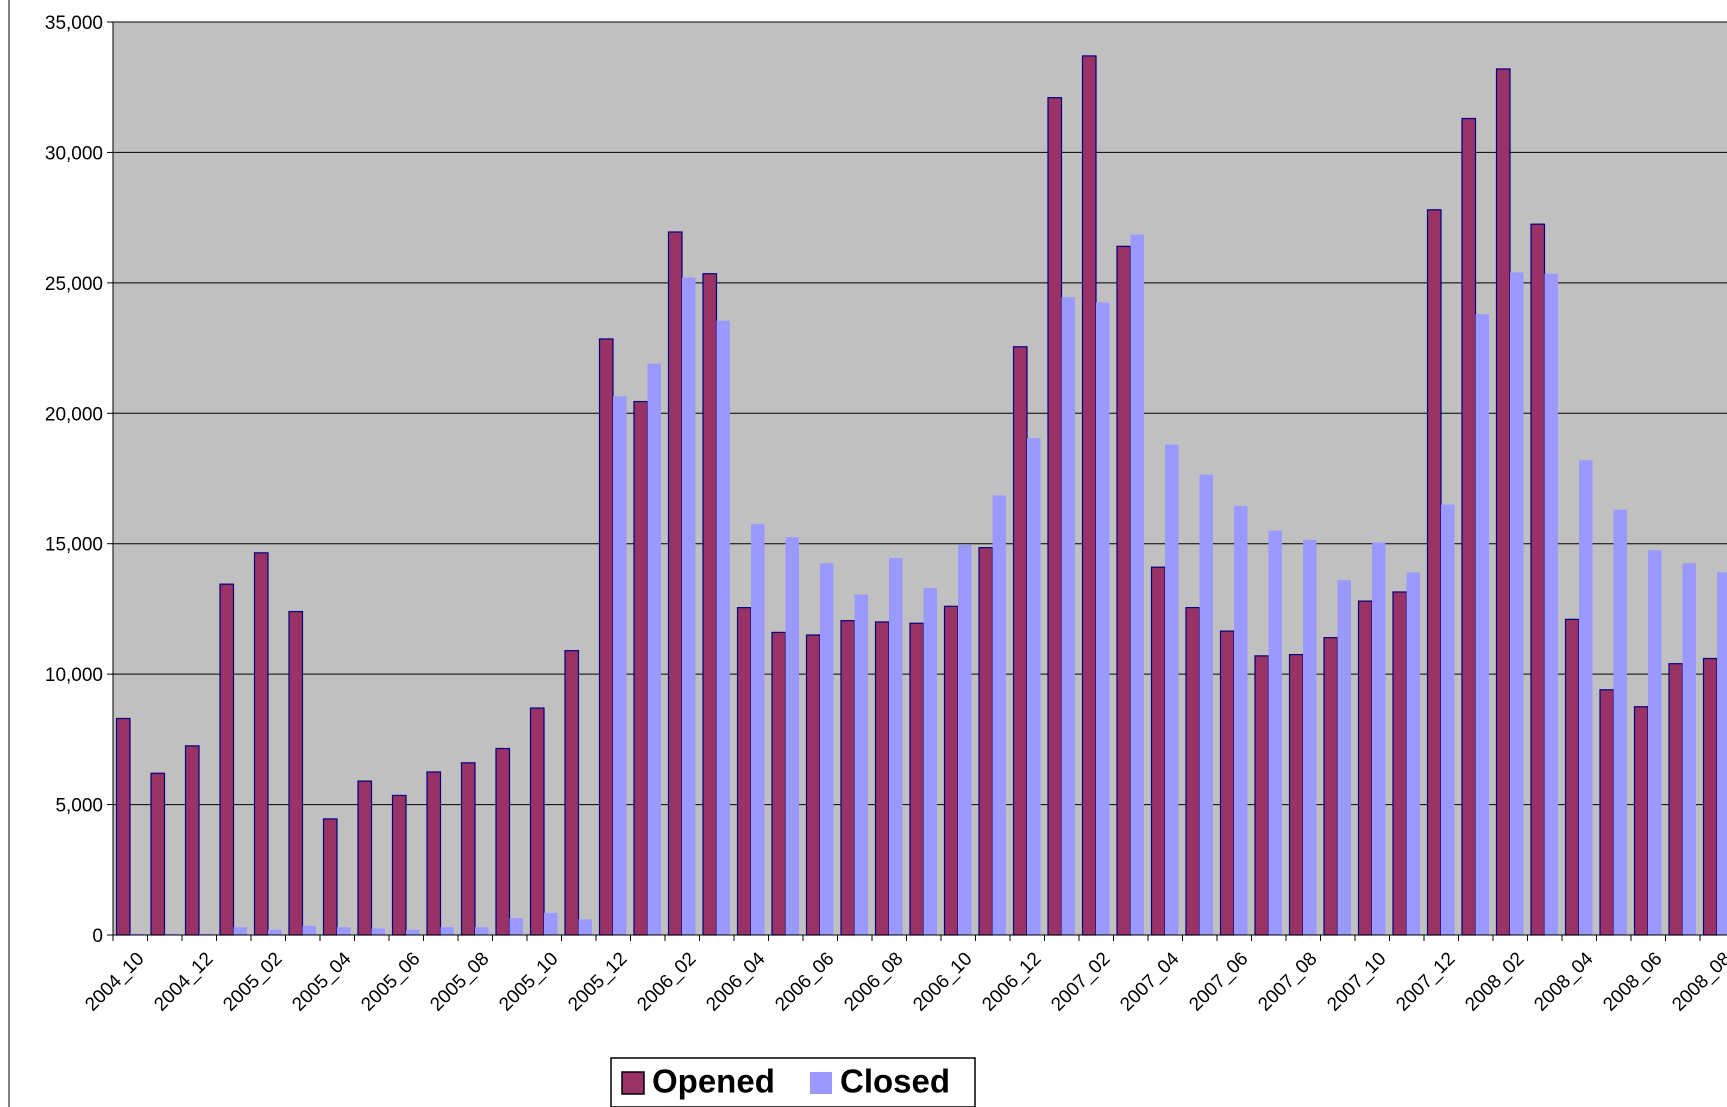 This screenshot has height=1107, width=1727. What do you see at coordinates (713, 1081) in the screenshot?
I see `legend-label: Opened` at bounding box center [713, 1081].